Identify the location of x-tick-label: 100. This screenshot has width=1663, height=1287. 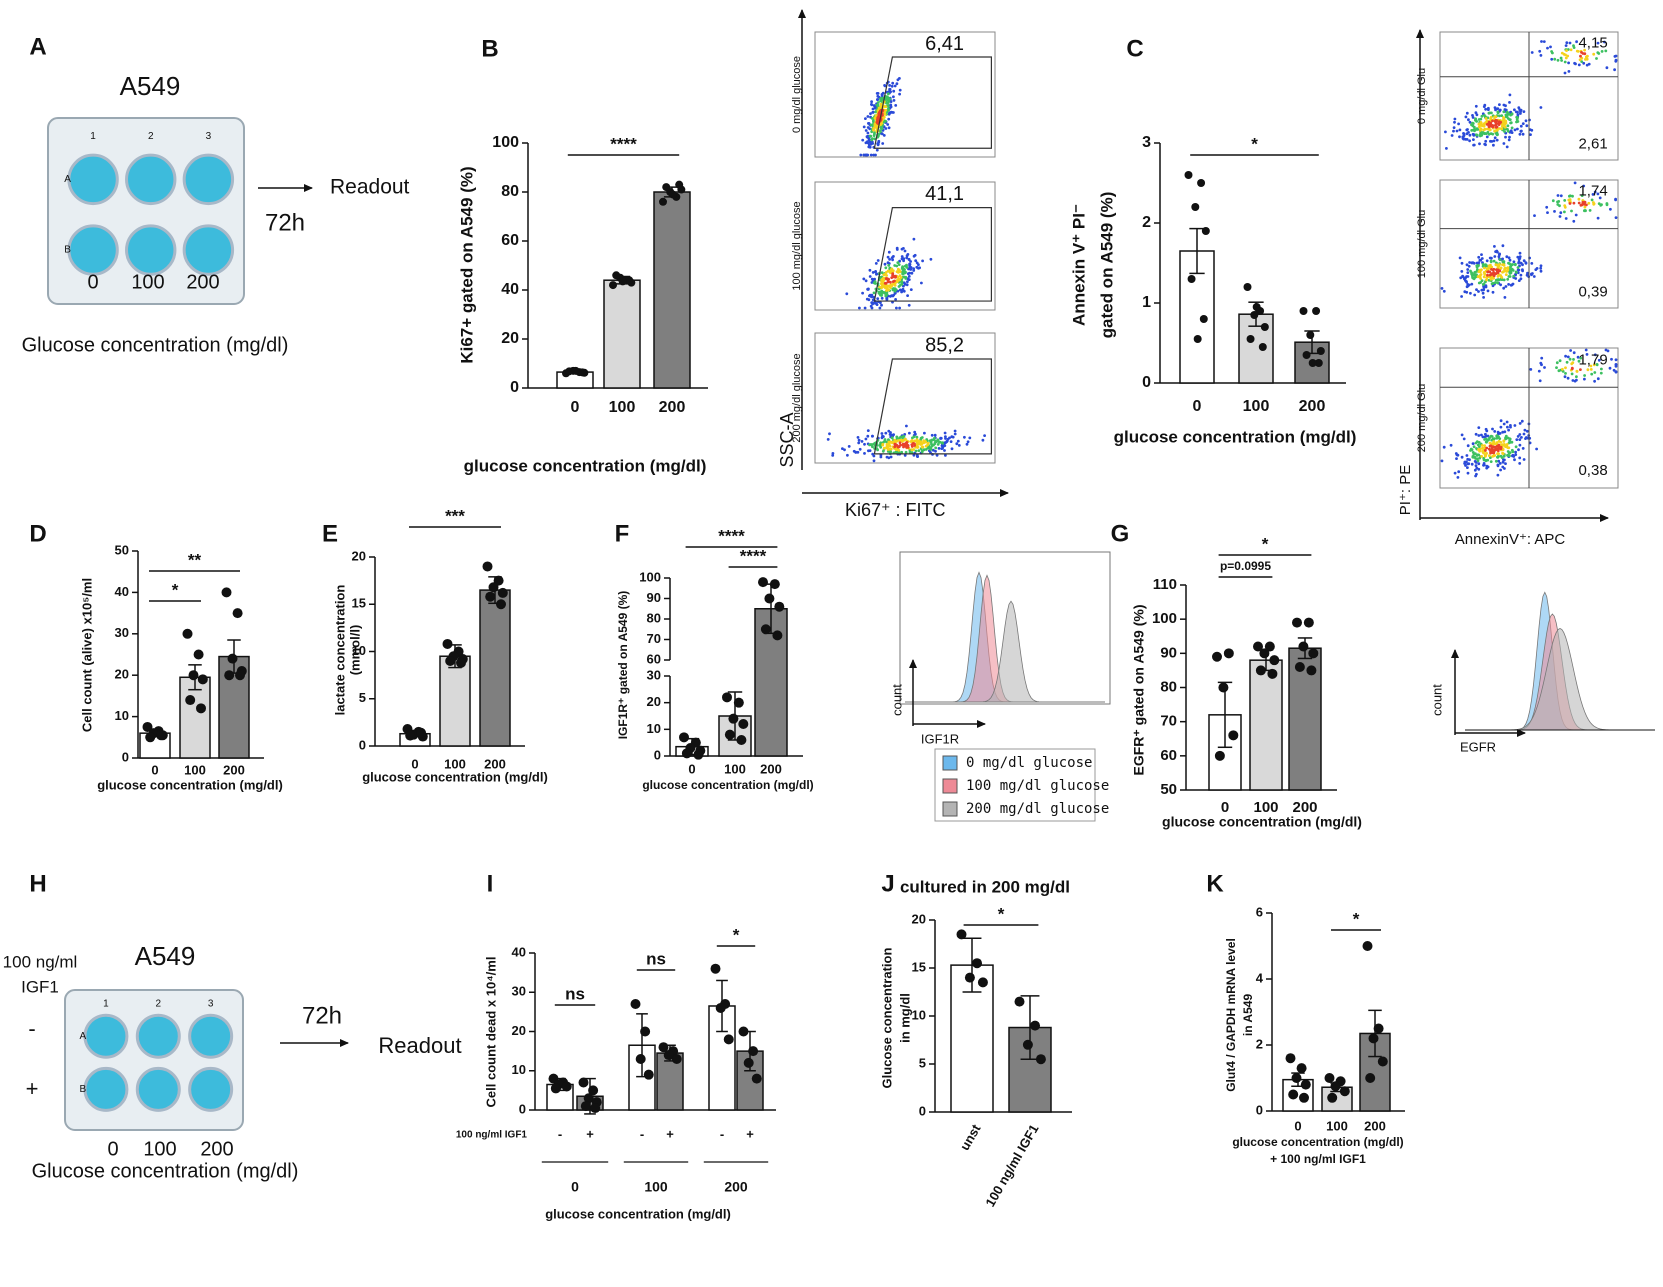
(195, 769).